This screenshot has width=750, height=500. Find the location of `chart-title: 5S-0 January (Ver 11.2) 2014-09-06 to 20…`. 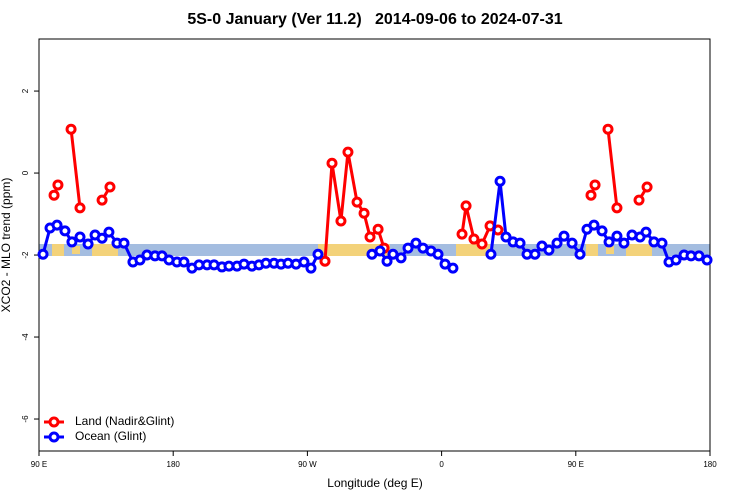

chart-title: 5S-0 January (Ver 11.2) 2014-09-06 to 20… is located at coordinates (374, 19).